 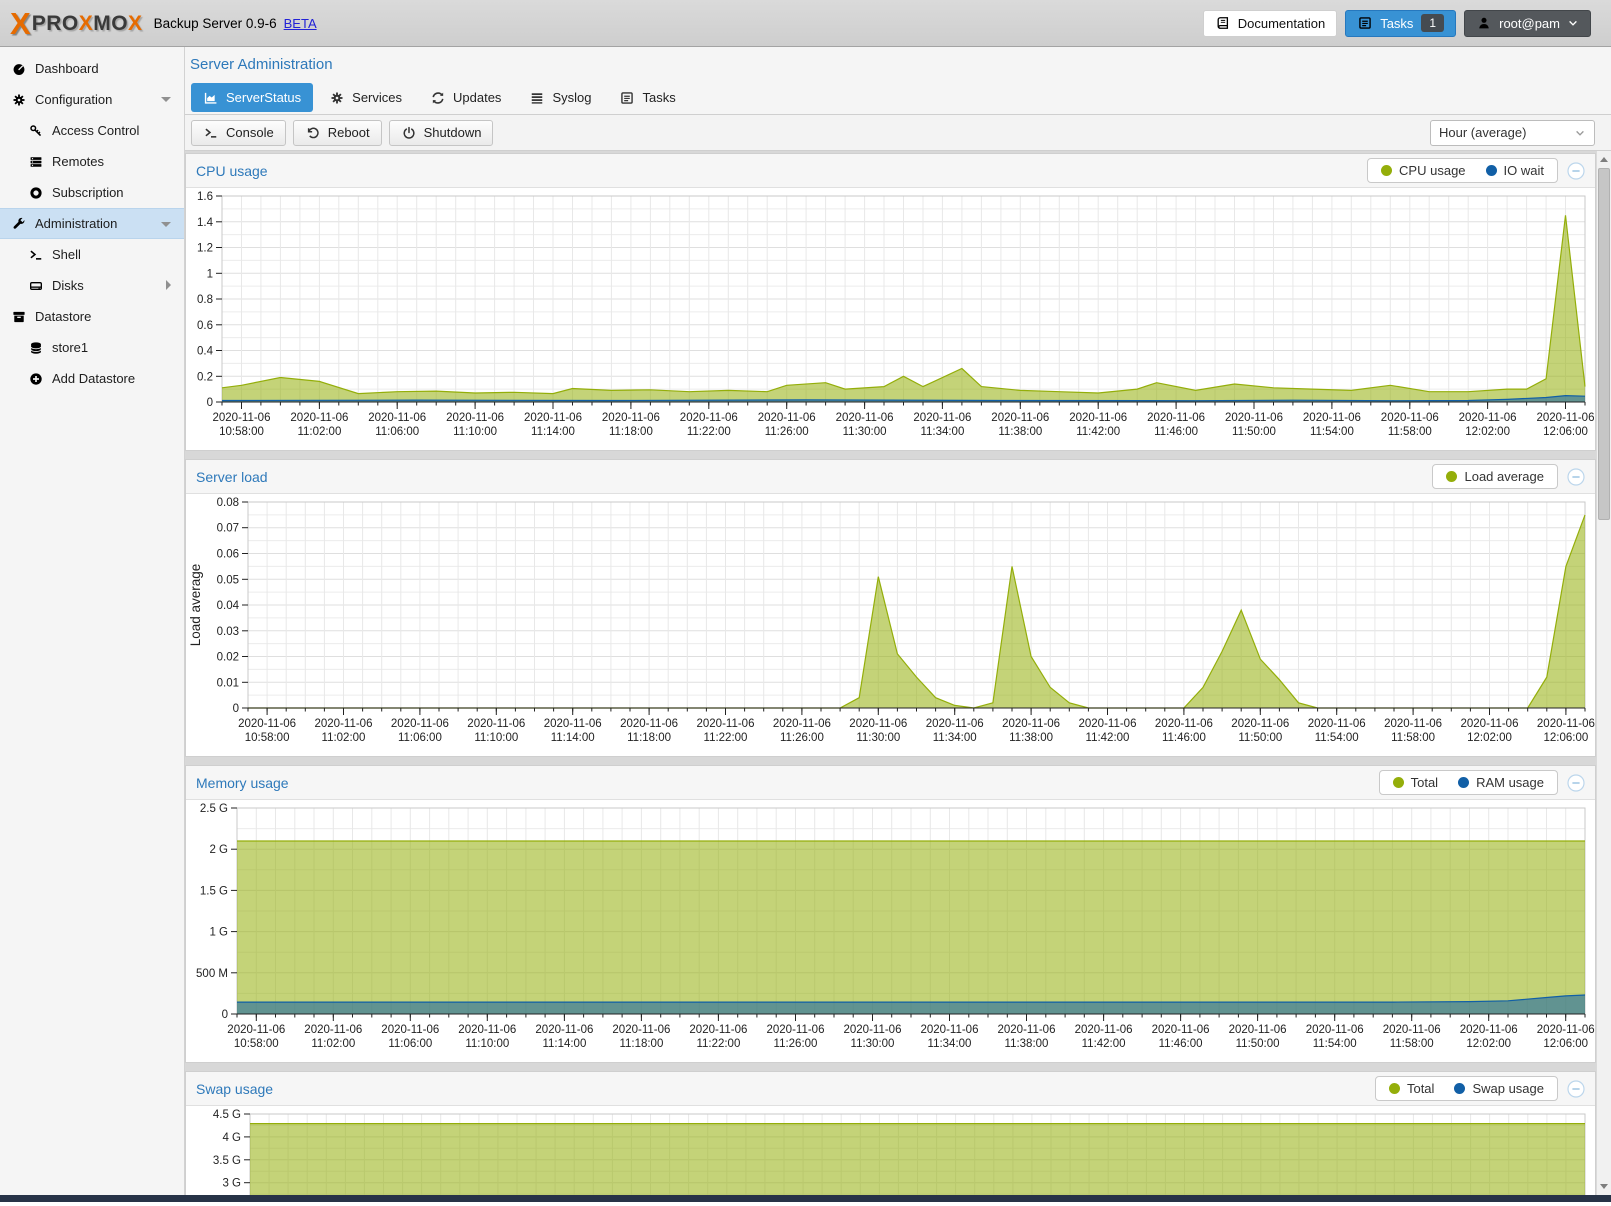 What do you see at coordinates (1281, 23) in the screenshot?
I see `documentation-label: Documentation` at bounding box center [1281, 23].